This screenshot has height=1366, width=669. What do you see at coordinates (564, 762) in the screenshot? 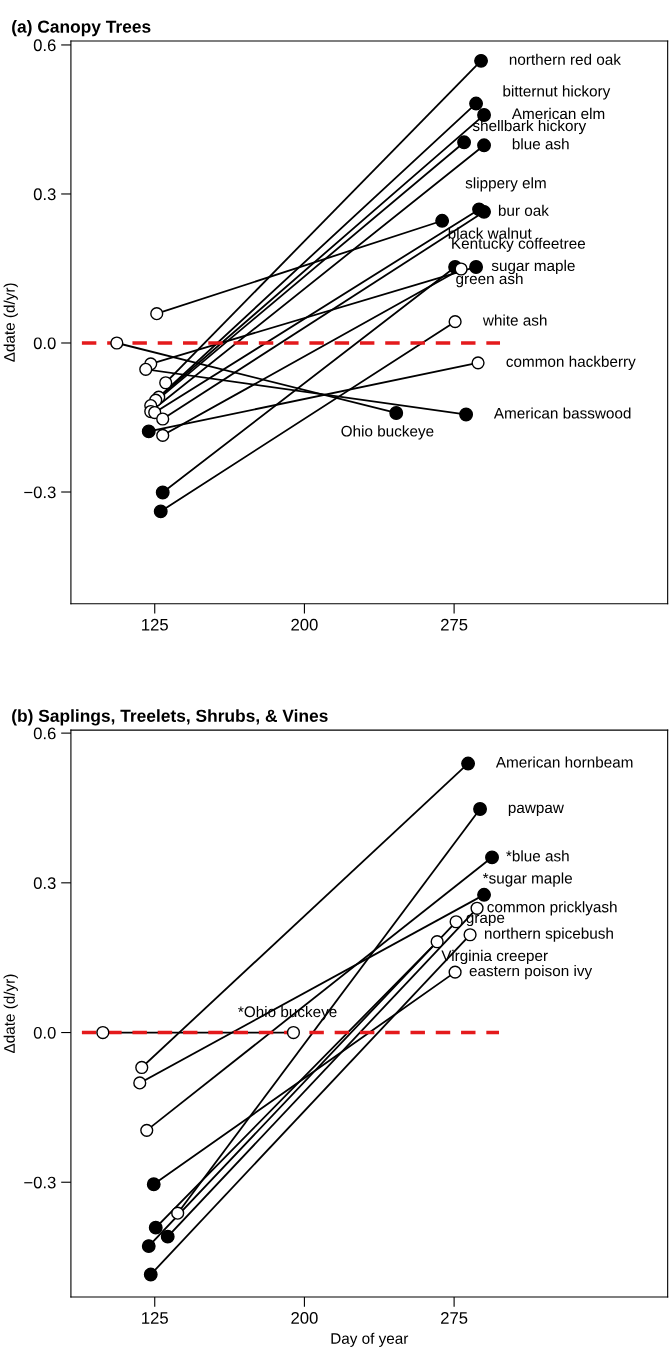
I see `series-label: American hornbeam` at bounding box center [564, 762].